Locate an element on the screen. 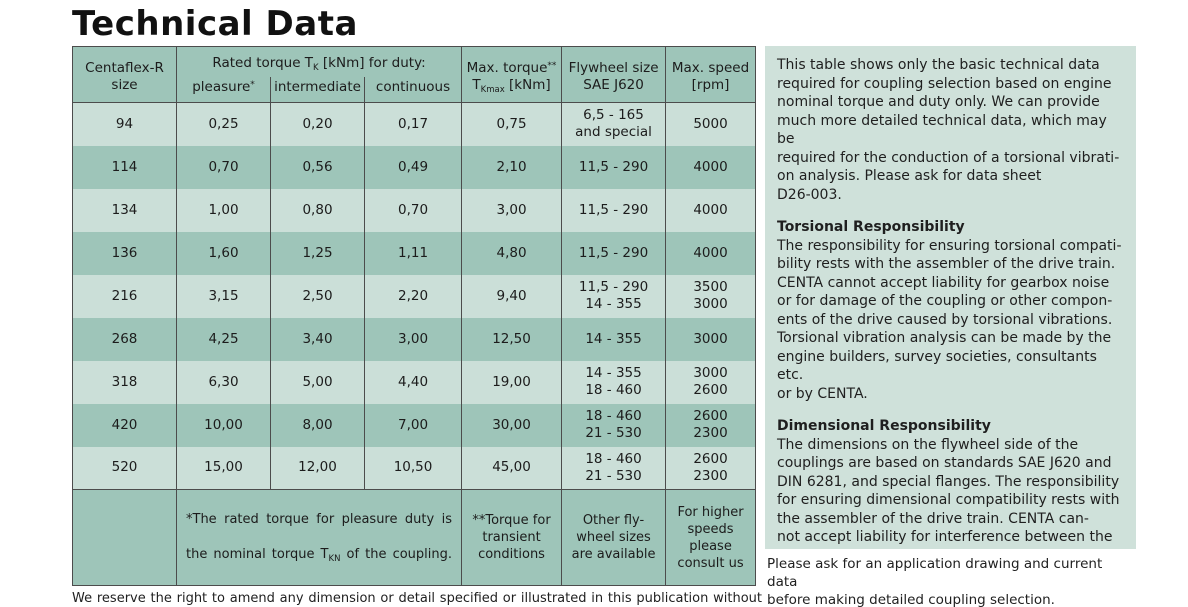  footnote-rated-line2-text: the nominal torque T is located at coordinates (257, 554).